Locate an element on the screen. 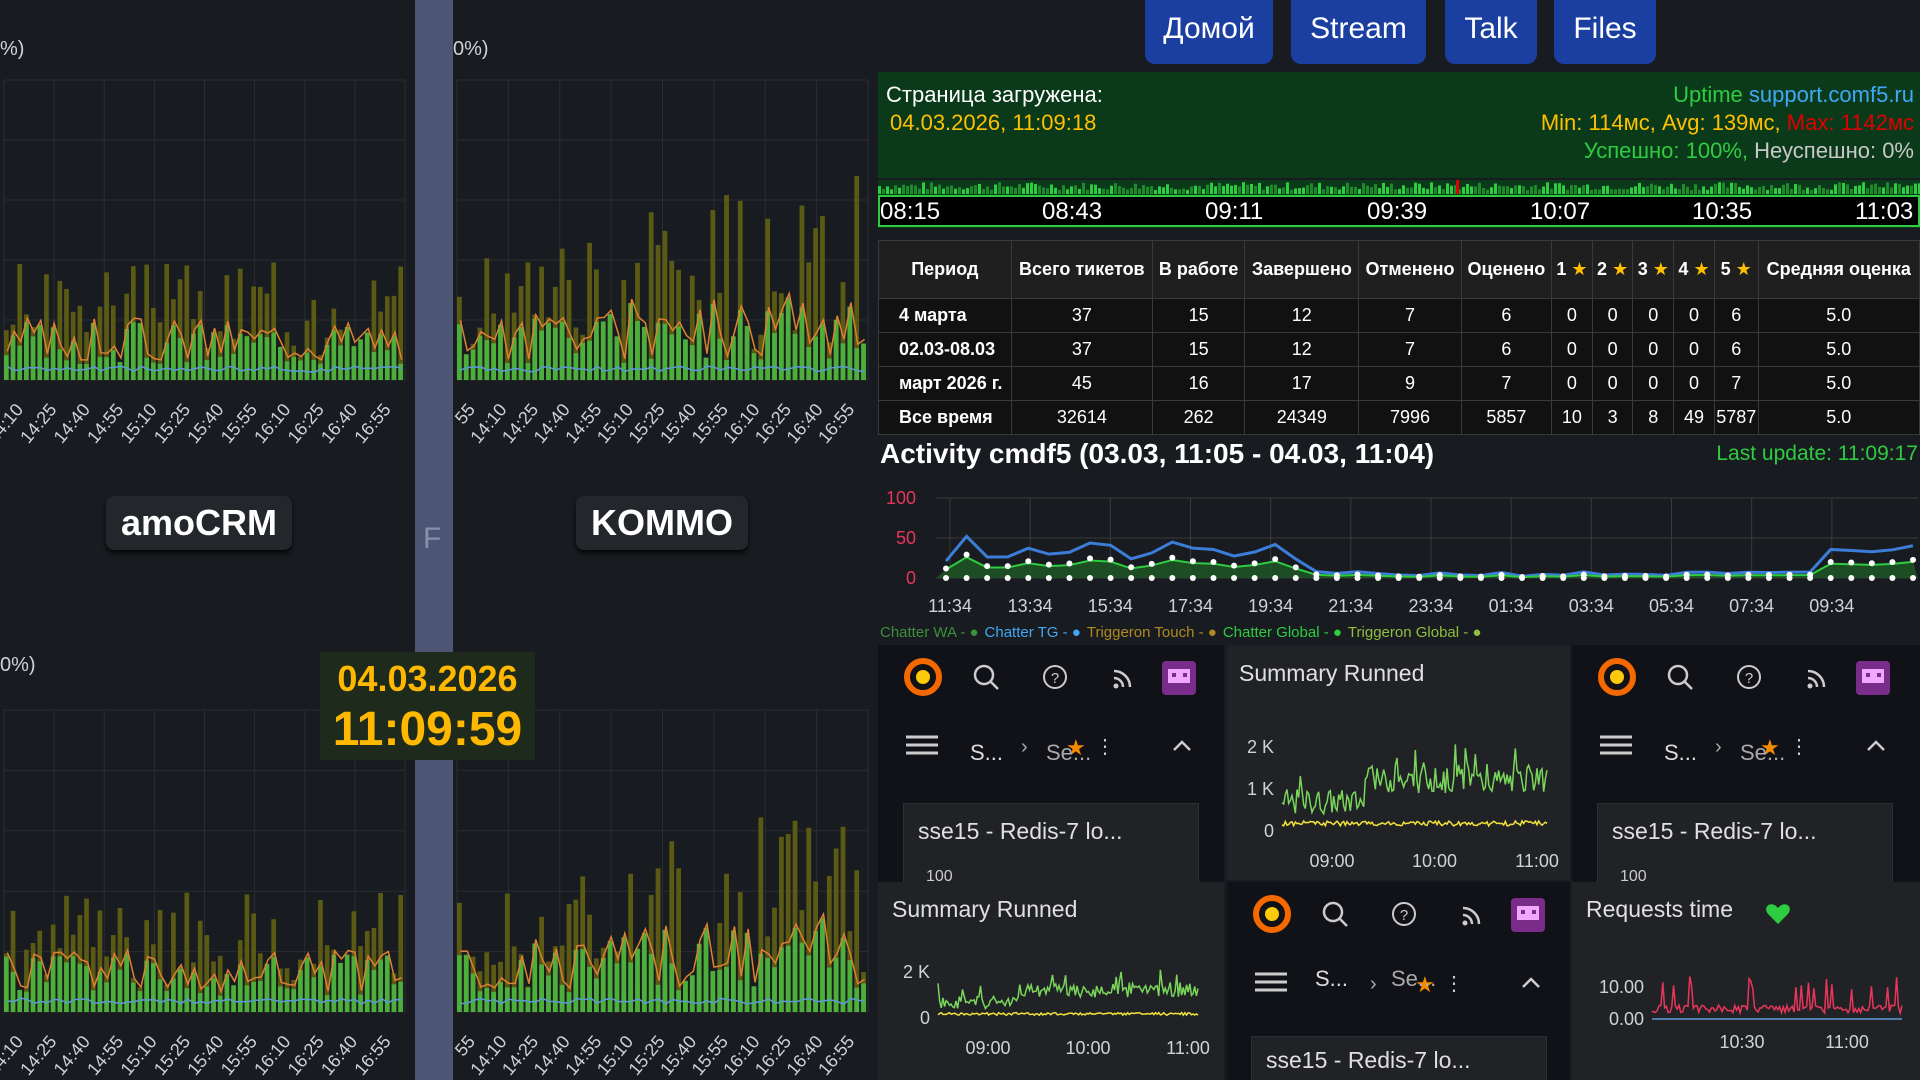 The width and height of the screenshot is (1920, 1080). latency-max: Max: 1142мс is located at coordinates (1850, 122).